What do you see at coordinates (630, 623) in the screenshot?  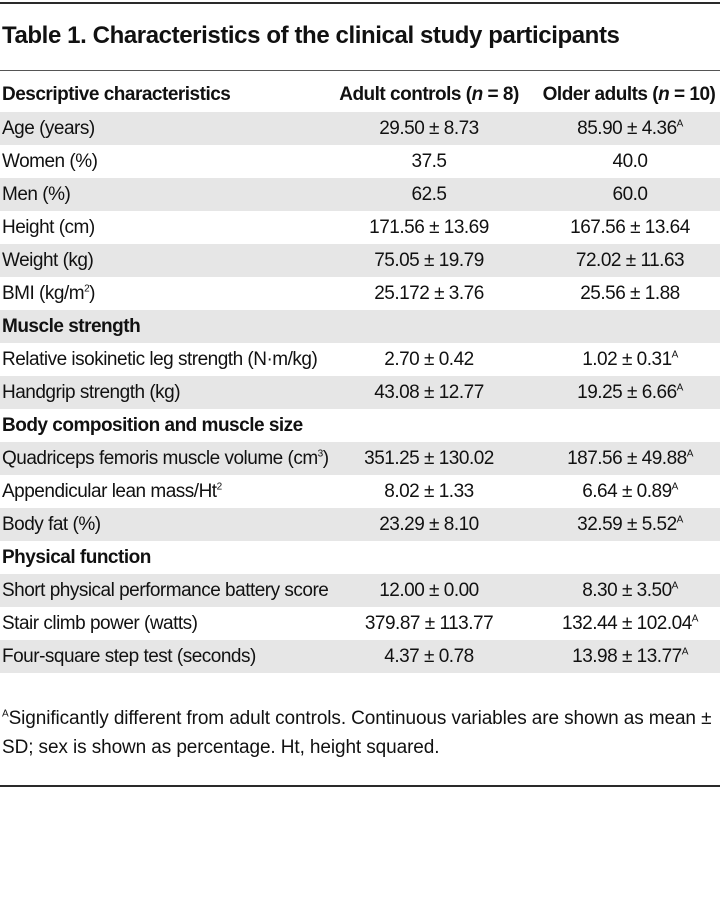 I see `older-adults-value: 132.44 ± 102.04A` at bounding box center [630, 623].